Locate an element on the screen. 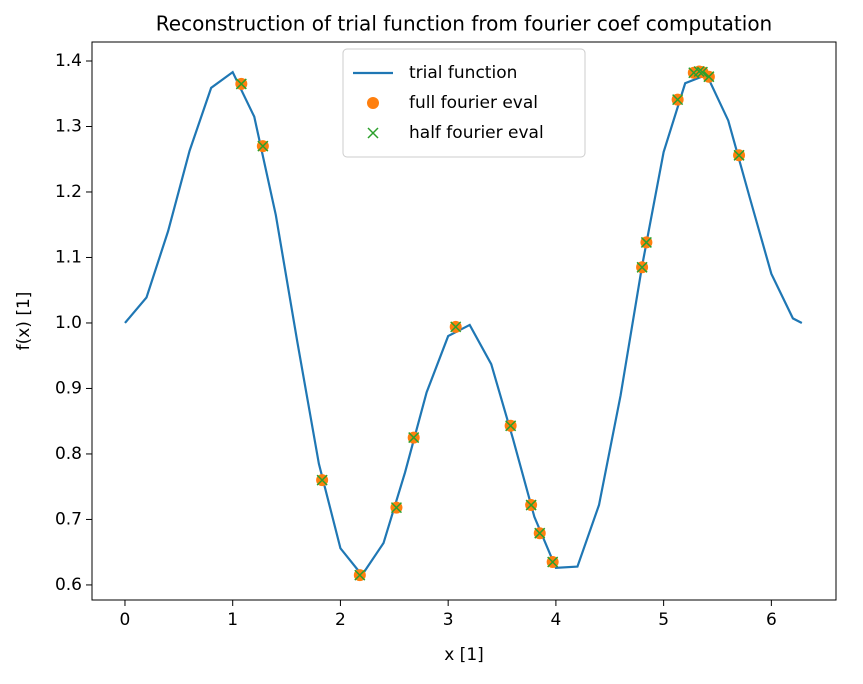 The width and height of the screenshot is (863, 684). legend-label: half fourier eval is located at coordinates (476, 133).